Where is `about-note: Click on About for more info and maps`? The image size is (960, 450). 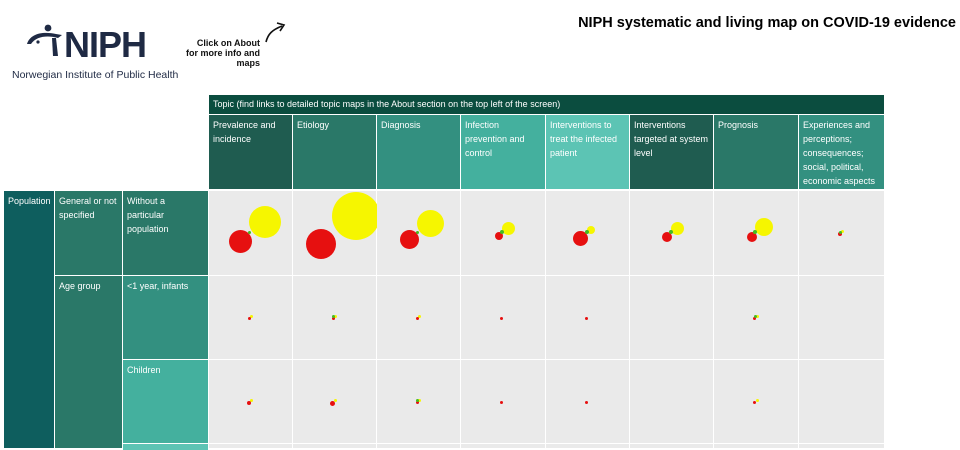
about-note: Click on About for more info and maps is located at coordinates (223, 53).